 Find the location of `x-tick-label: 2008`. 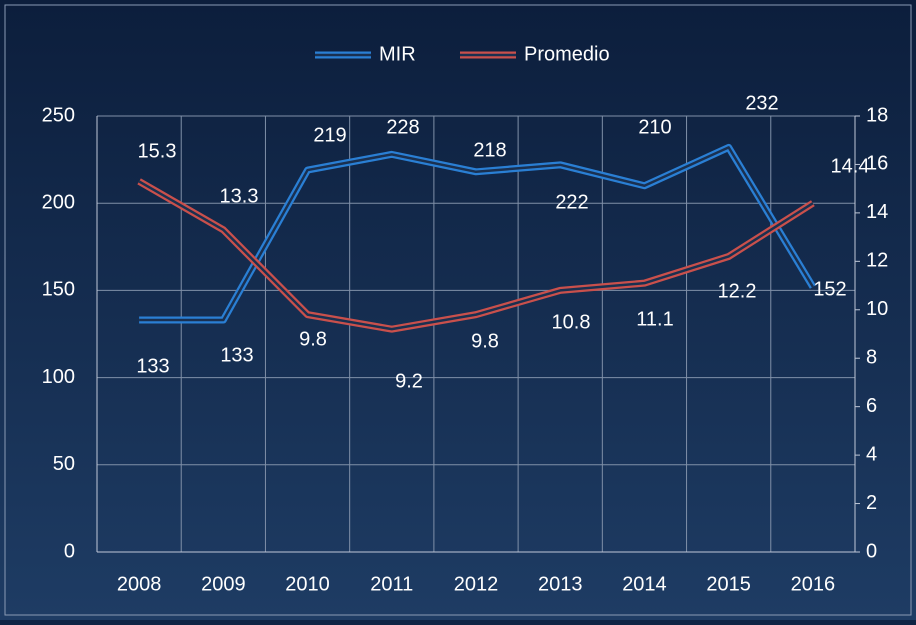

x-tick-label: 2008 is located at coordinates (139, 584).